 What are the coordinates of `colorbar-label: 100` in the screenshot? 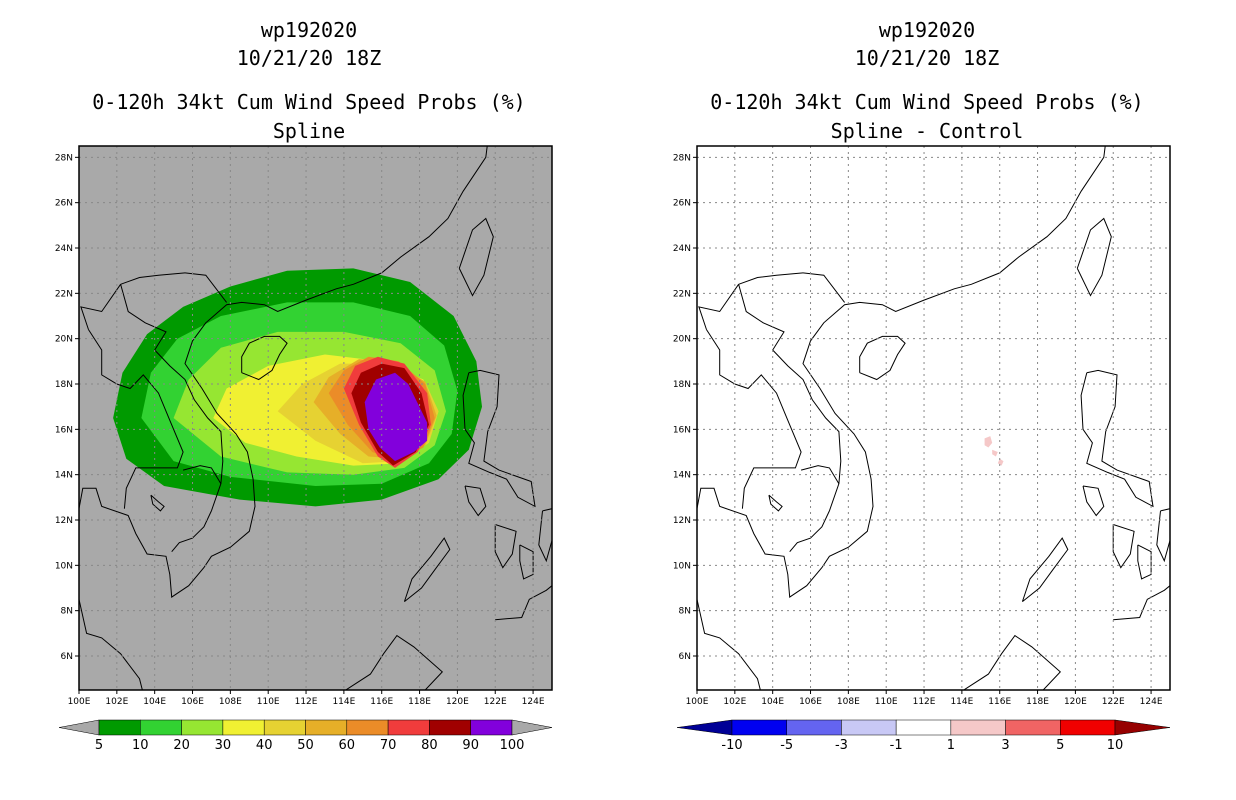 It's located at (512, 745).